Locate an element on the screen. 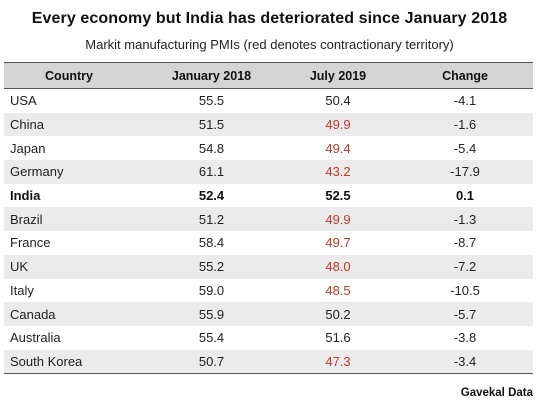 This screenshot has width=539, height=410. table-row: Australia 55.4 51.6 -3.8 is located at coordinates (268, 338).